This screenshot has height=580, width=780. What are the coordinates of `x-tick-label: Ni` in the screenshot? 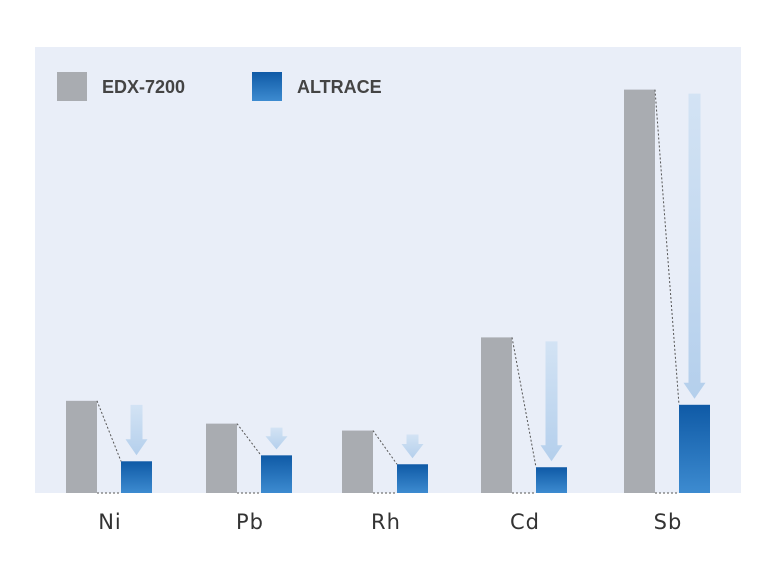 It's located at (110, 522).